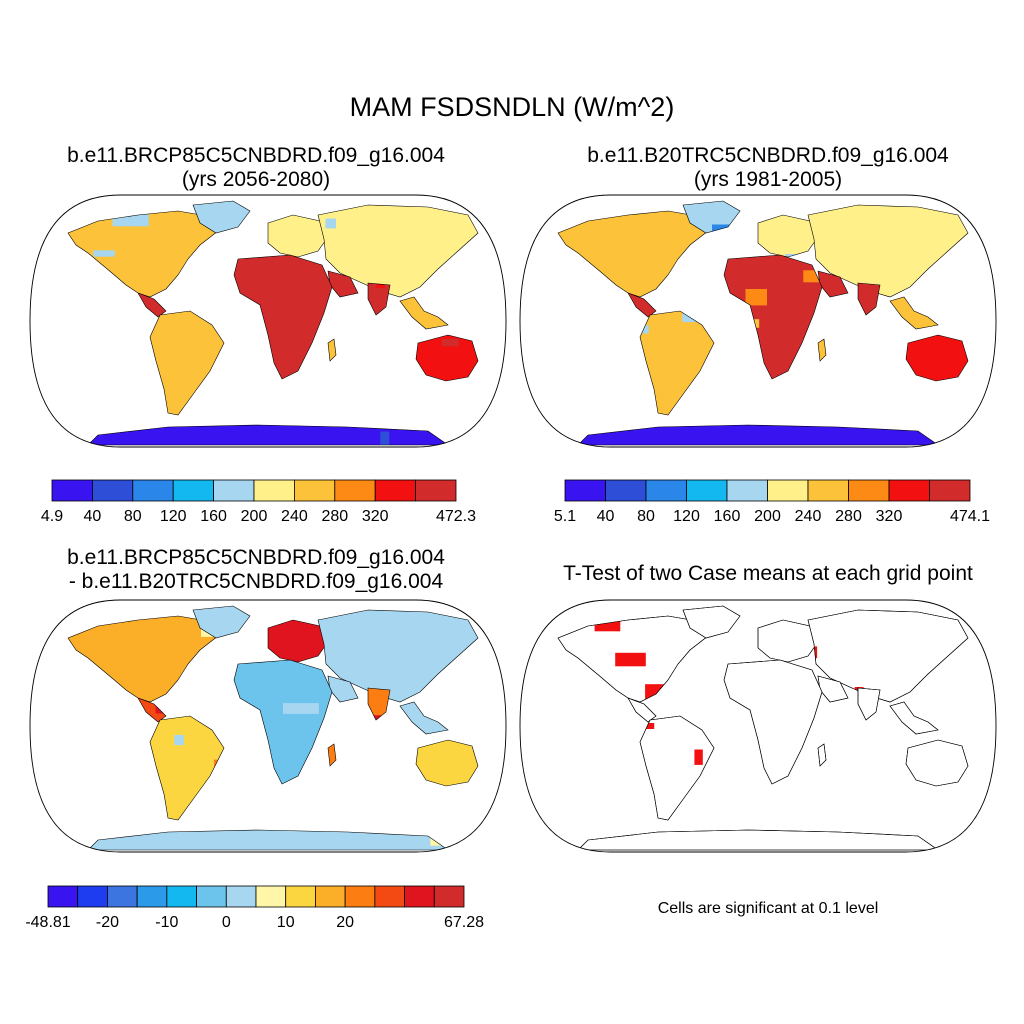 The image size is (1024, 1024). What do you see at coordinates (772, 502) in the screenshot?
I see `colorbar-case2: 5.1 40 80 120 160 200 240 280 320 474.1` at bounding box center [772, 502].